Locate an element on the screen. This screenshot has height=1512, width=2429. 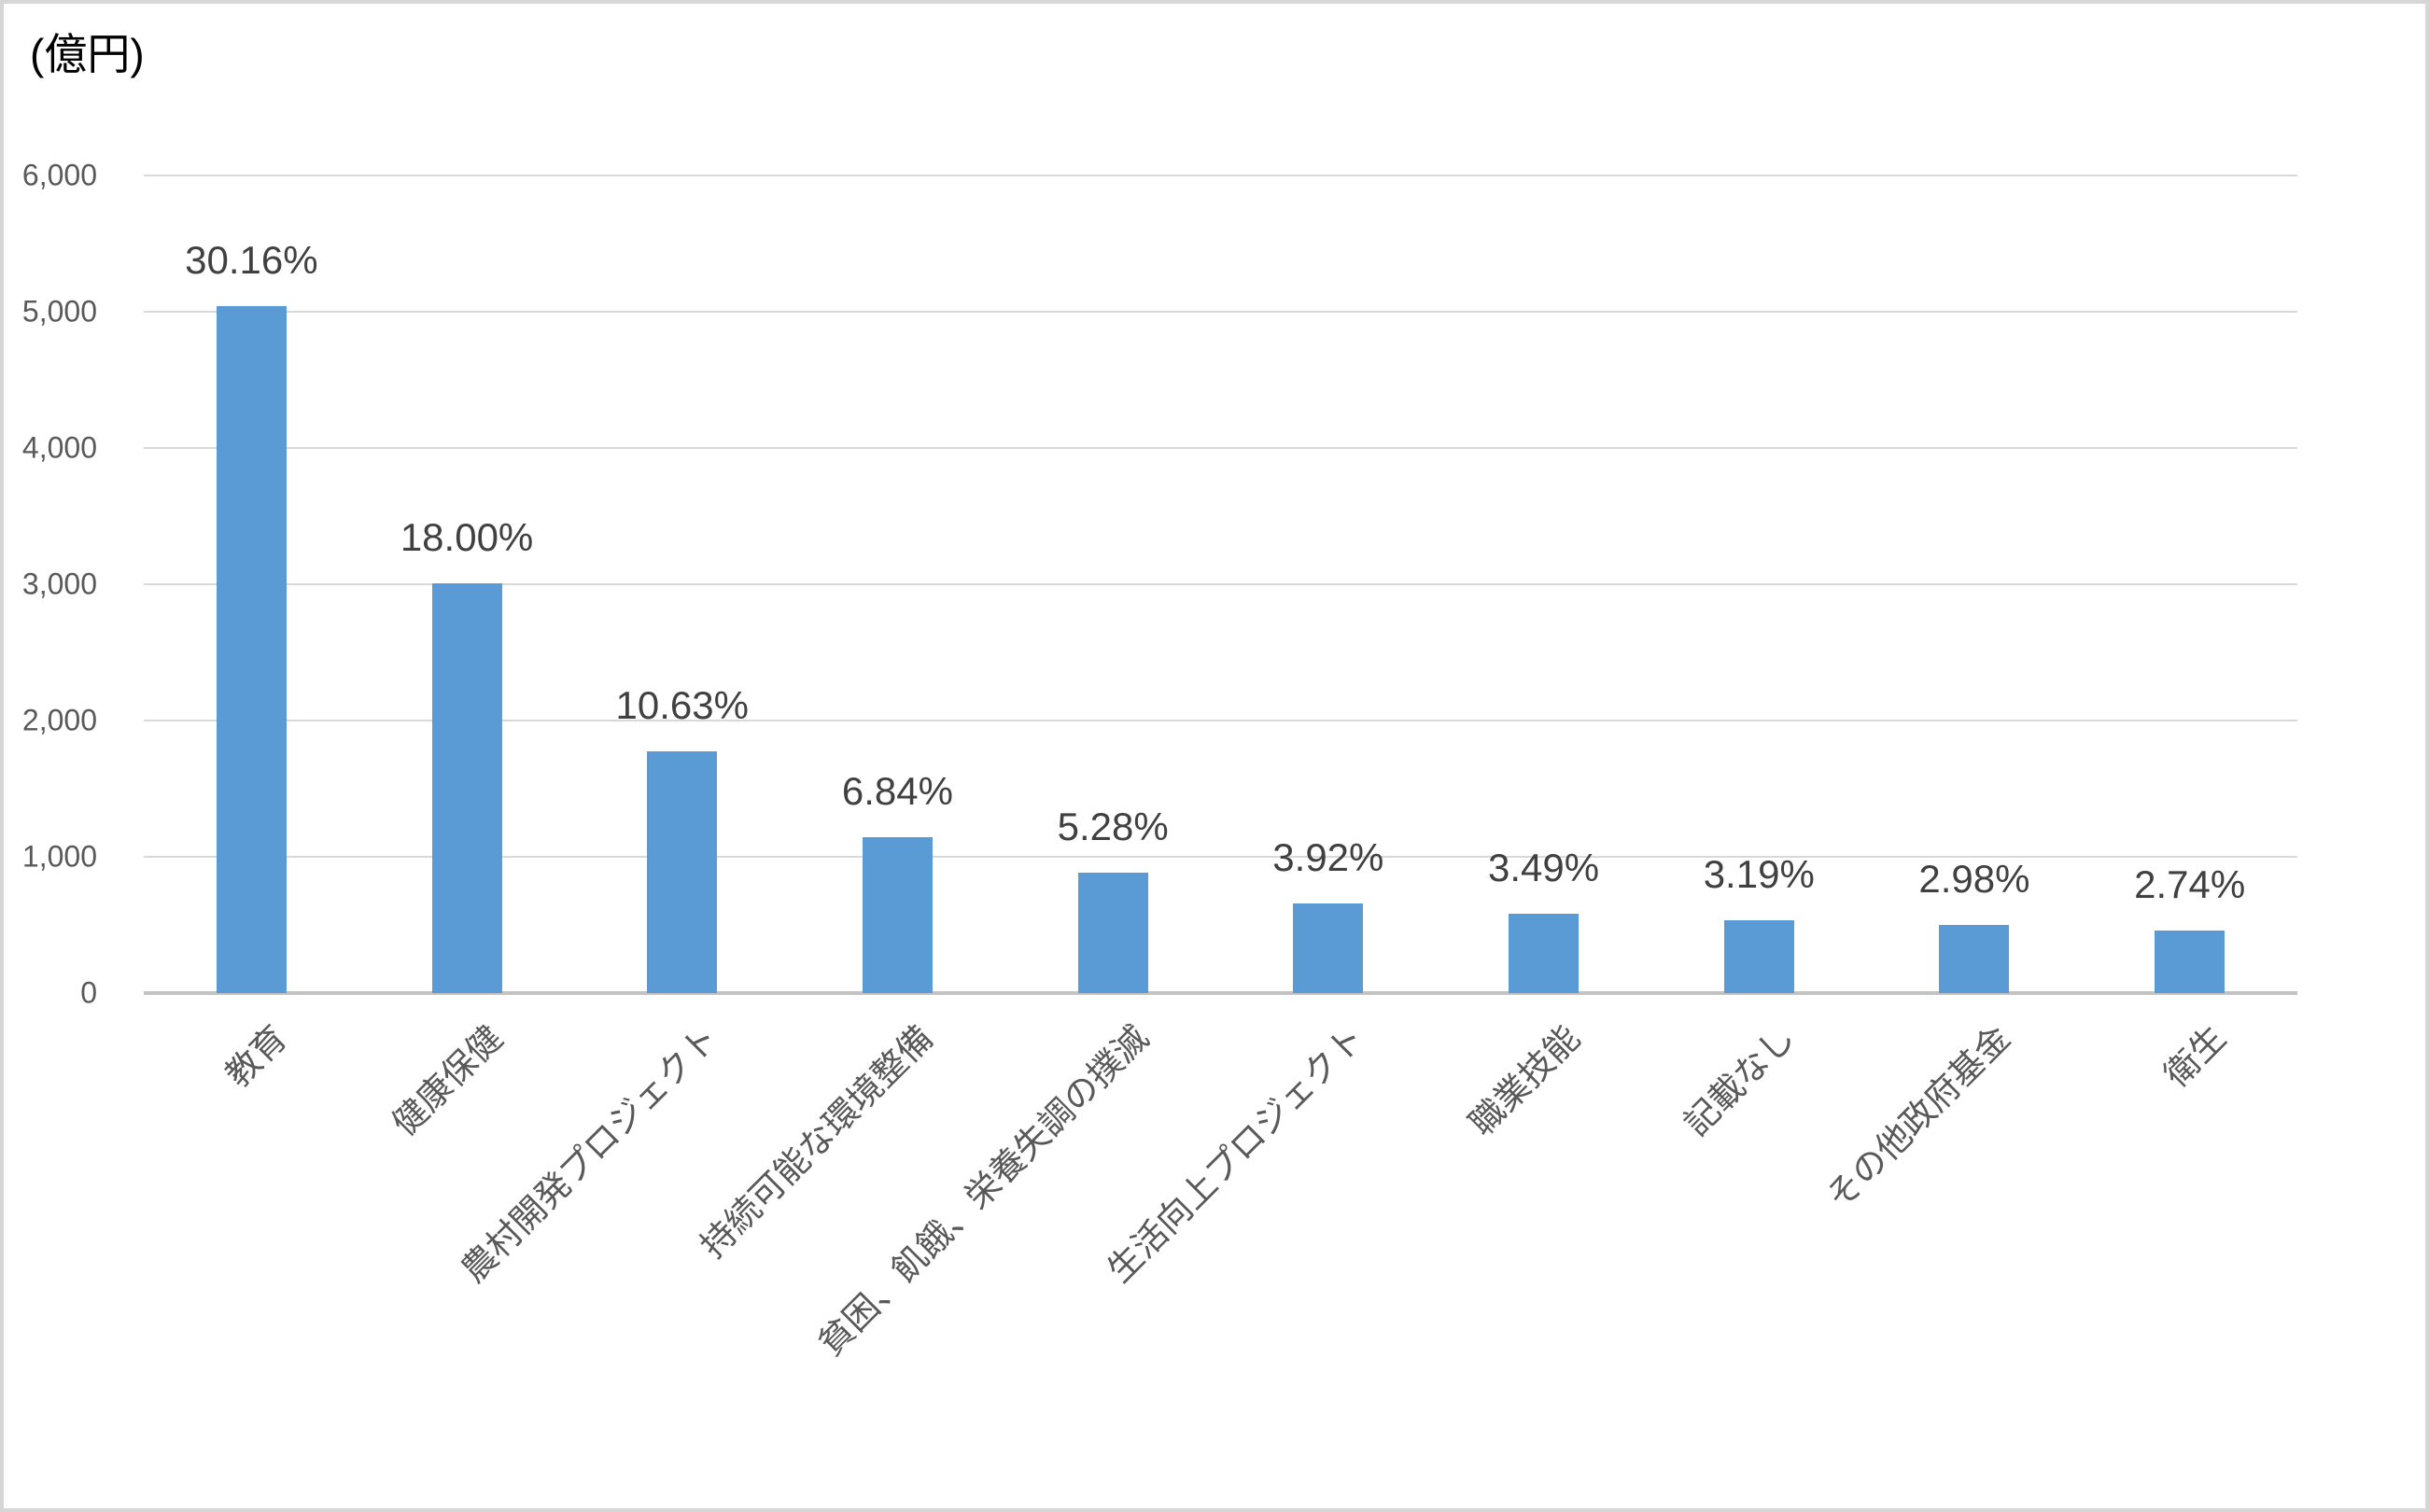
bar-value-label: 2.74% is located at coordinates (2190, 884).